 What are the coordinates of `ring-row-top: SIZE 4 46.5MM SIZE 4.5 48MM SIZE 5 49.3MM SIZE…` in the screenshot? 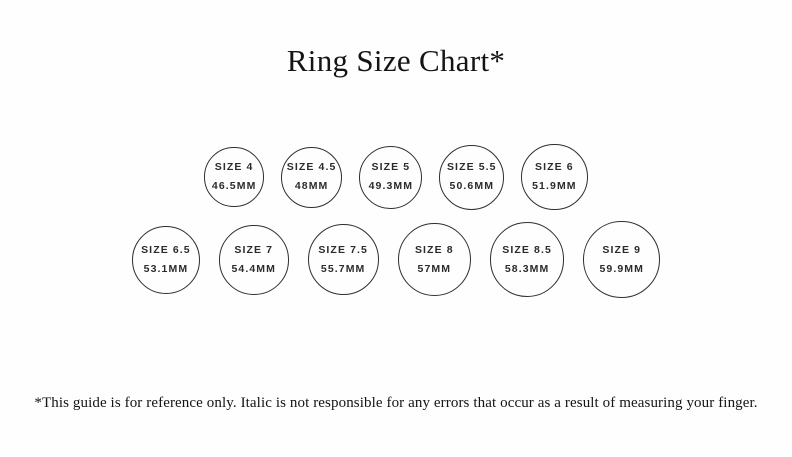 It's located at (396, 177).